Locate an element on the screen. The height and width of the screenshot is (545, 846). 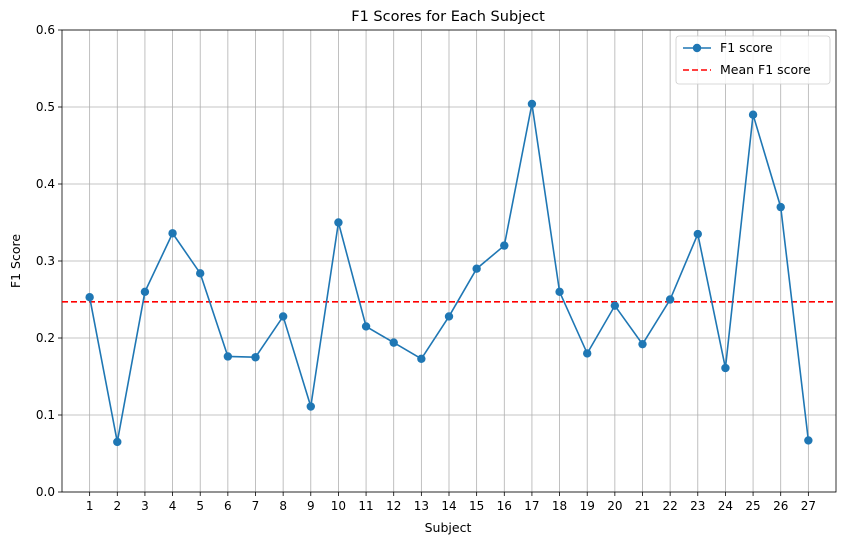
x-tick-label: 18 is located at coordinates (559, 506).